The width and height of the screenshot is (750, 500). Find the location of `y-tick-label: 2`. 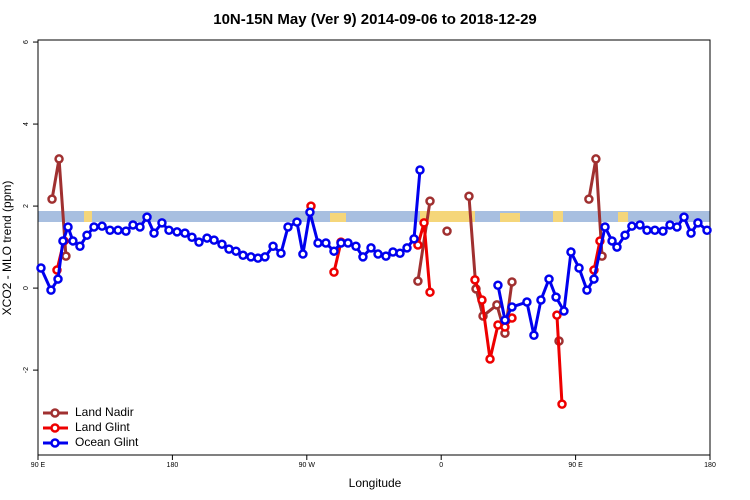

y-tick-label: 2 is located at coordinates (26, 206).